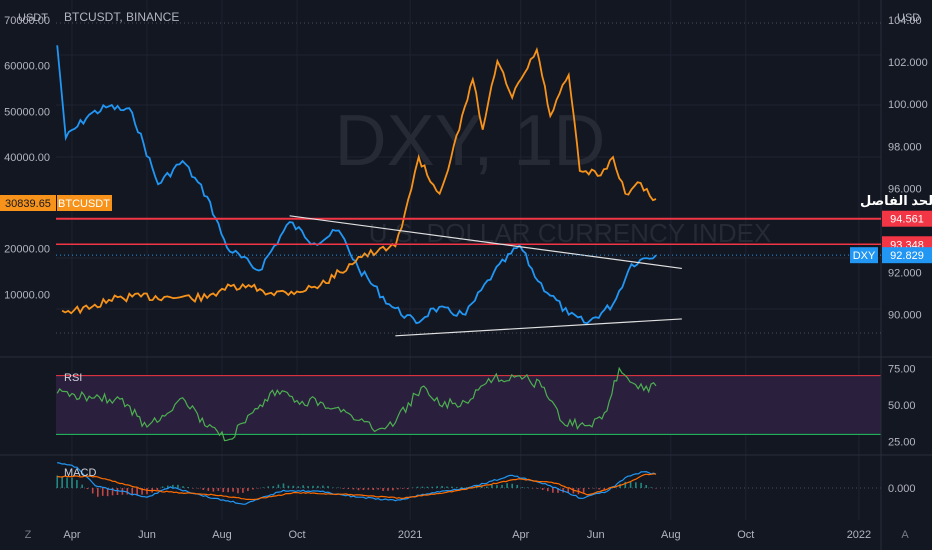 Image resolution: width=932 pixels, height=550 pixels. I want to click on lower-trendline, so click(538, 327).